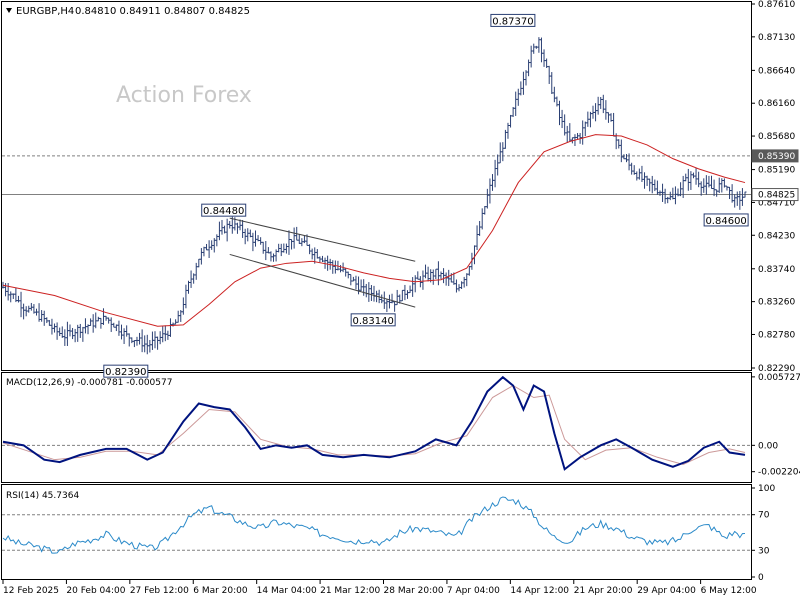 Image resolution: width=800 pixels, height=600 pixels. What do you see at coordinates (162, 11) in the screenshot?
I see `ohlc-readout: 0.84810 0.84911 0.84807 0.84825` at bounding box center [162, 11].